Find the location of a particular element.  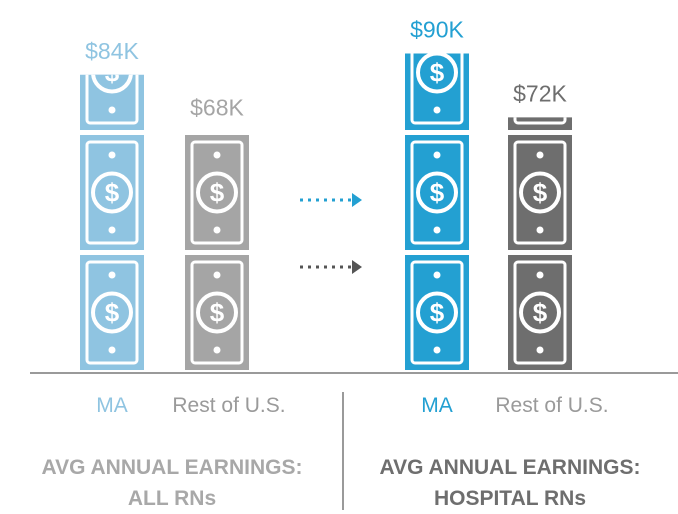

bill-stack: $$ is located at coordinates (217, 252).